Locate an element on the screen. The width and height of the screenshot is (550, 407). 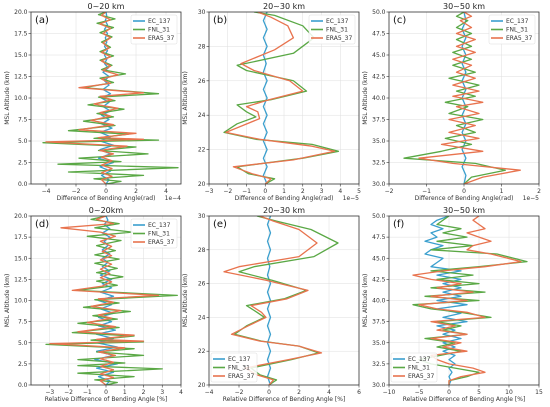
y-tick-label: 5.0 is located at coordinates (23, 343).